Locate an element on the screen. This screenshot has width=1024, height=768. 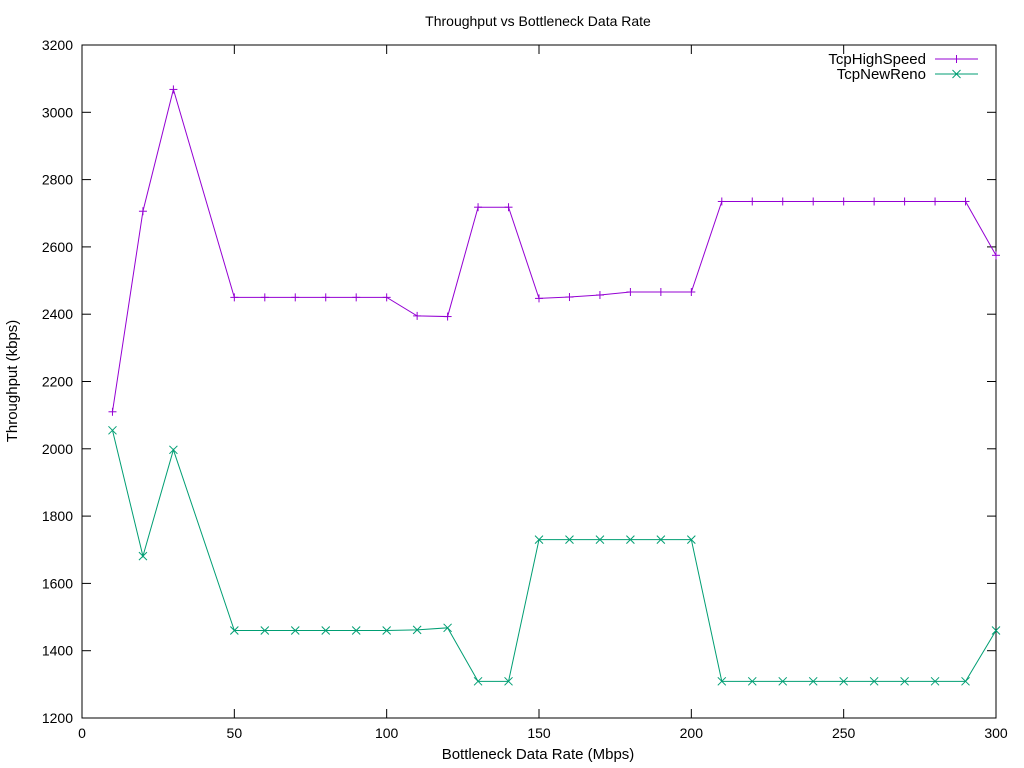
y-tick-label: 1600 is located at coordinates (57, 583).